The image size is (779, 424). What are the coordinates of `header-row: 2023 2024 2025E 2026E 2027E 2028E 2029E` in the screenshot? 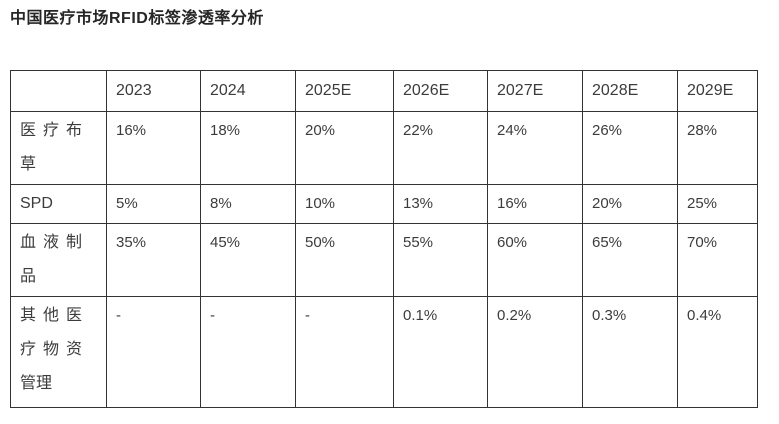 It's located at (384, 91).